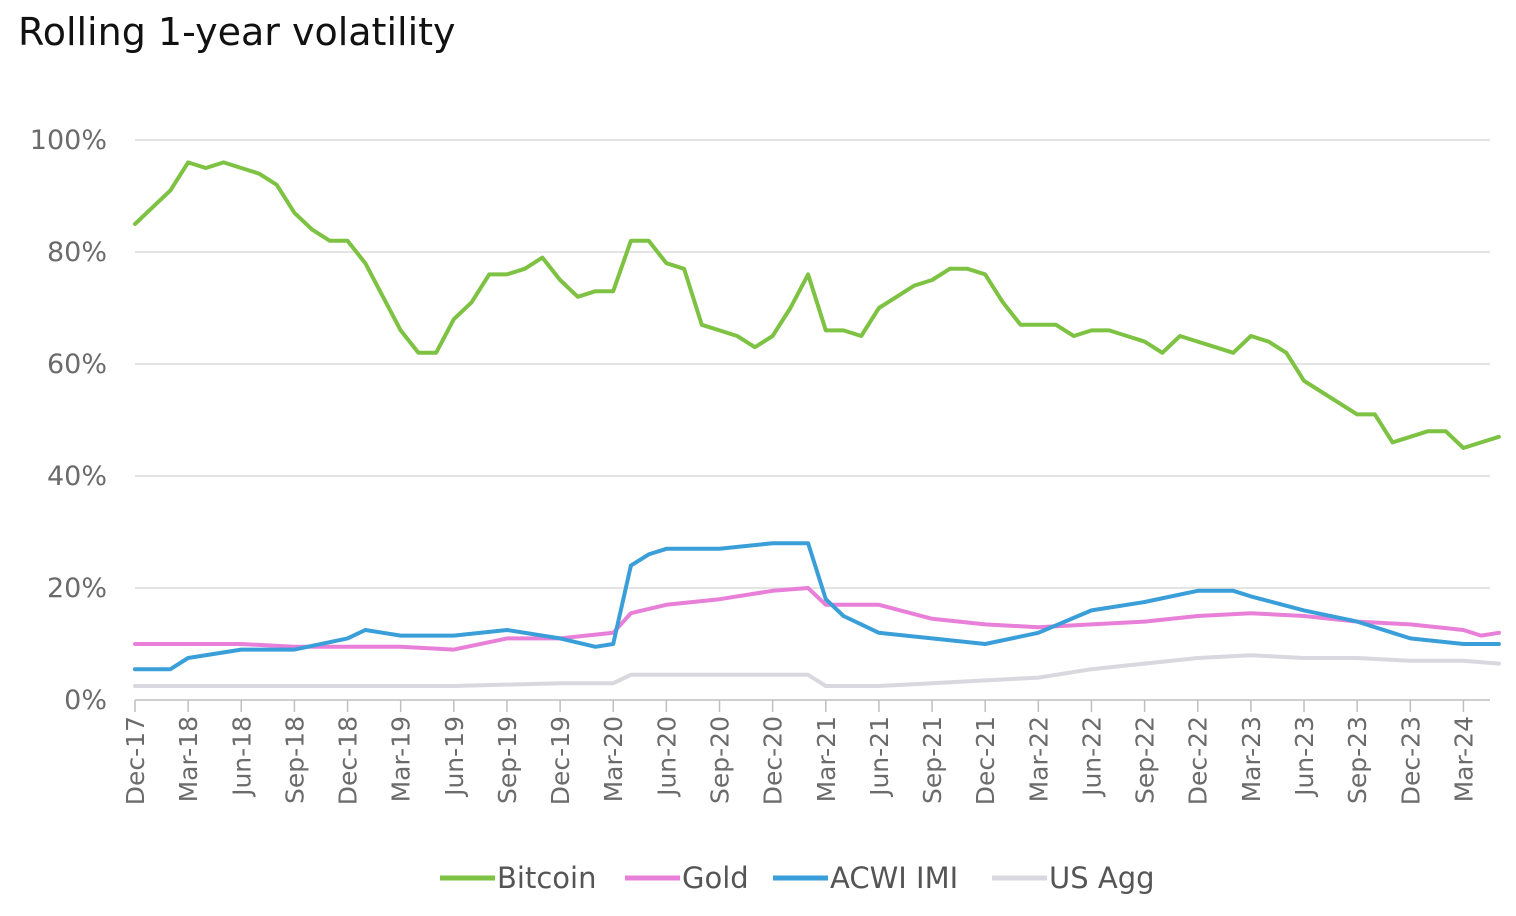  What do you see at coordinates (1463, 759) in the screenshot?
I see `x-tick-label: Mar-24` at bounding box center [1463, 759].